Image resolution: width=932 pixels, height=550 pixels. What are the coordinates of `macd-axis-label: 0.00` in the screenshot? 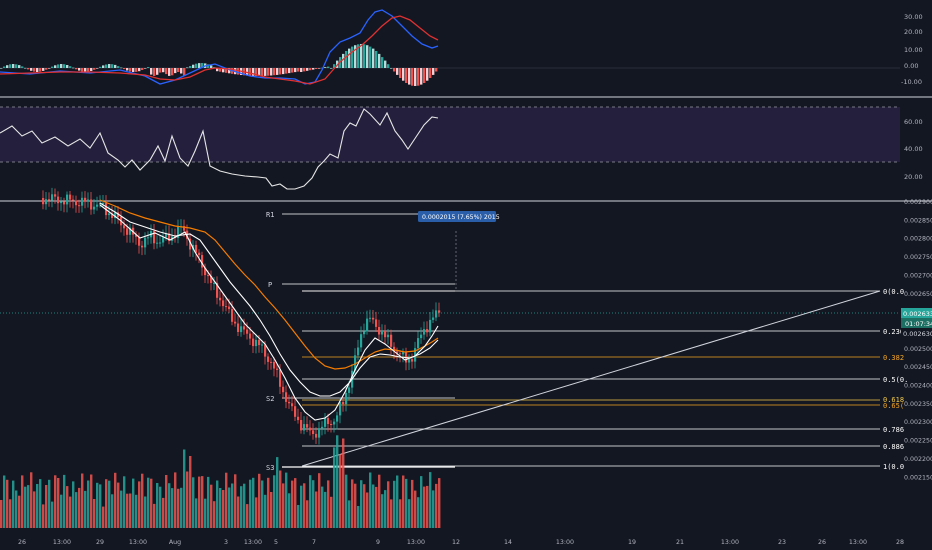 It's located at (911, 66).